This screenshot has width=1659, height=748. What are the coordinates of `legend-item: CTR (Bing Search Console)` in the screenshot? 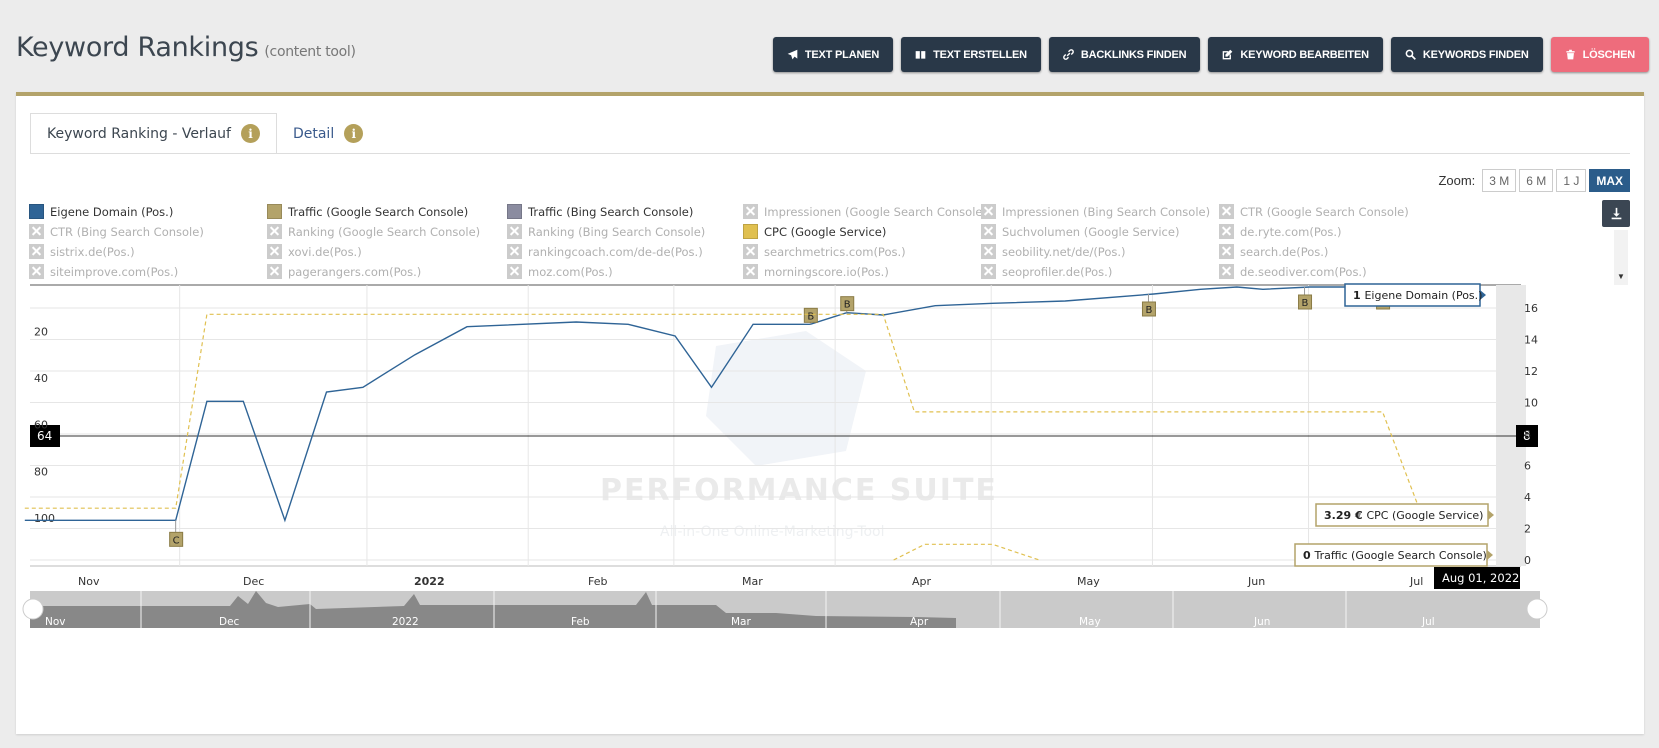 It's located at (116, 231).